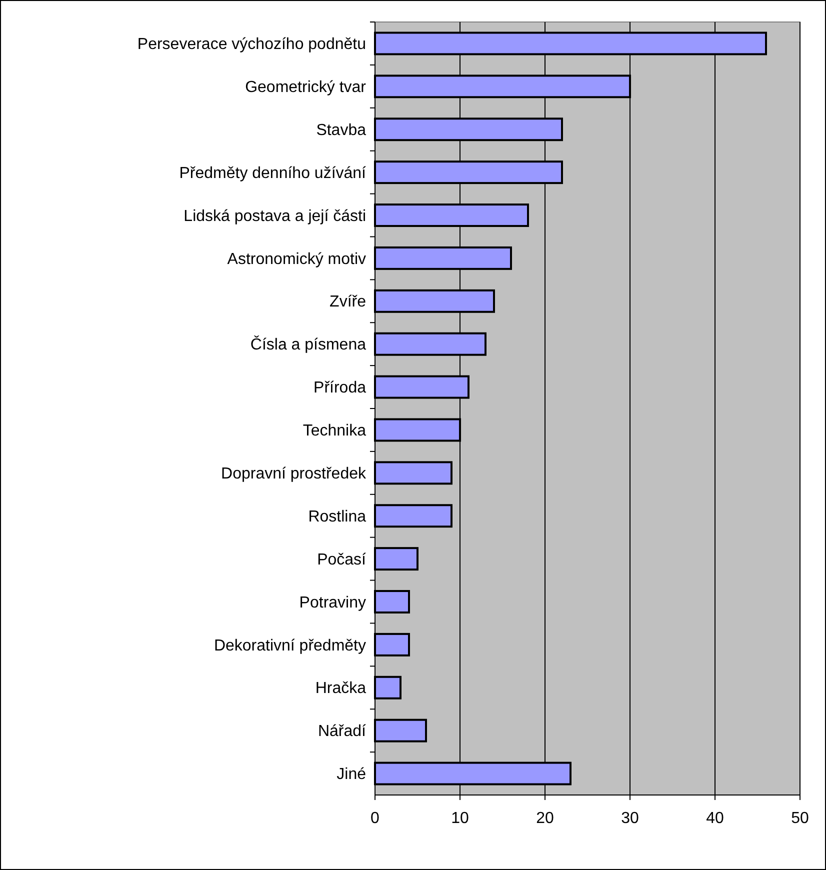  Describe the element at coordinates (351, 775) in the screenshot. I see `y-tick-label: Jiné` at that location.